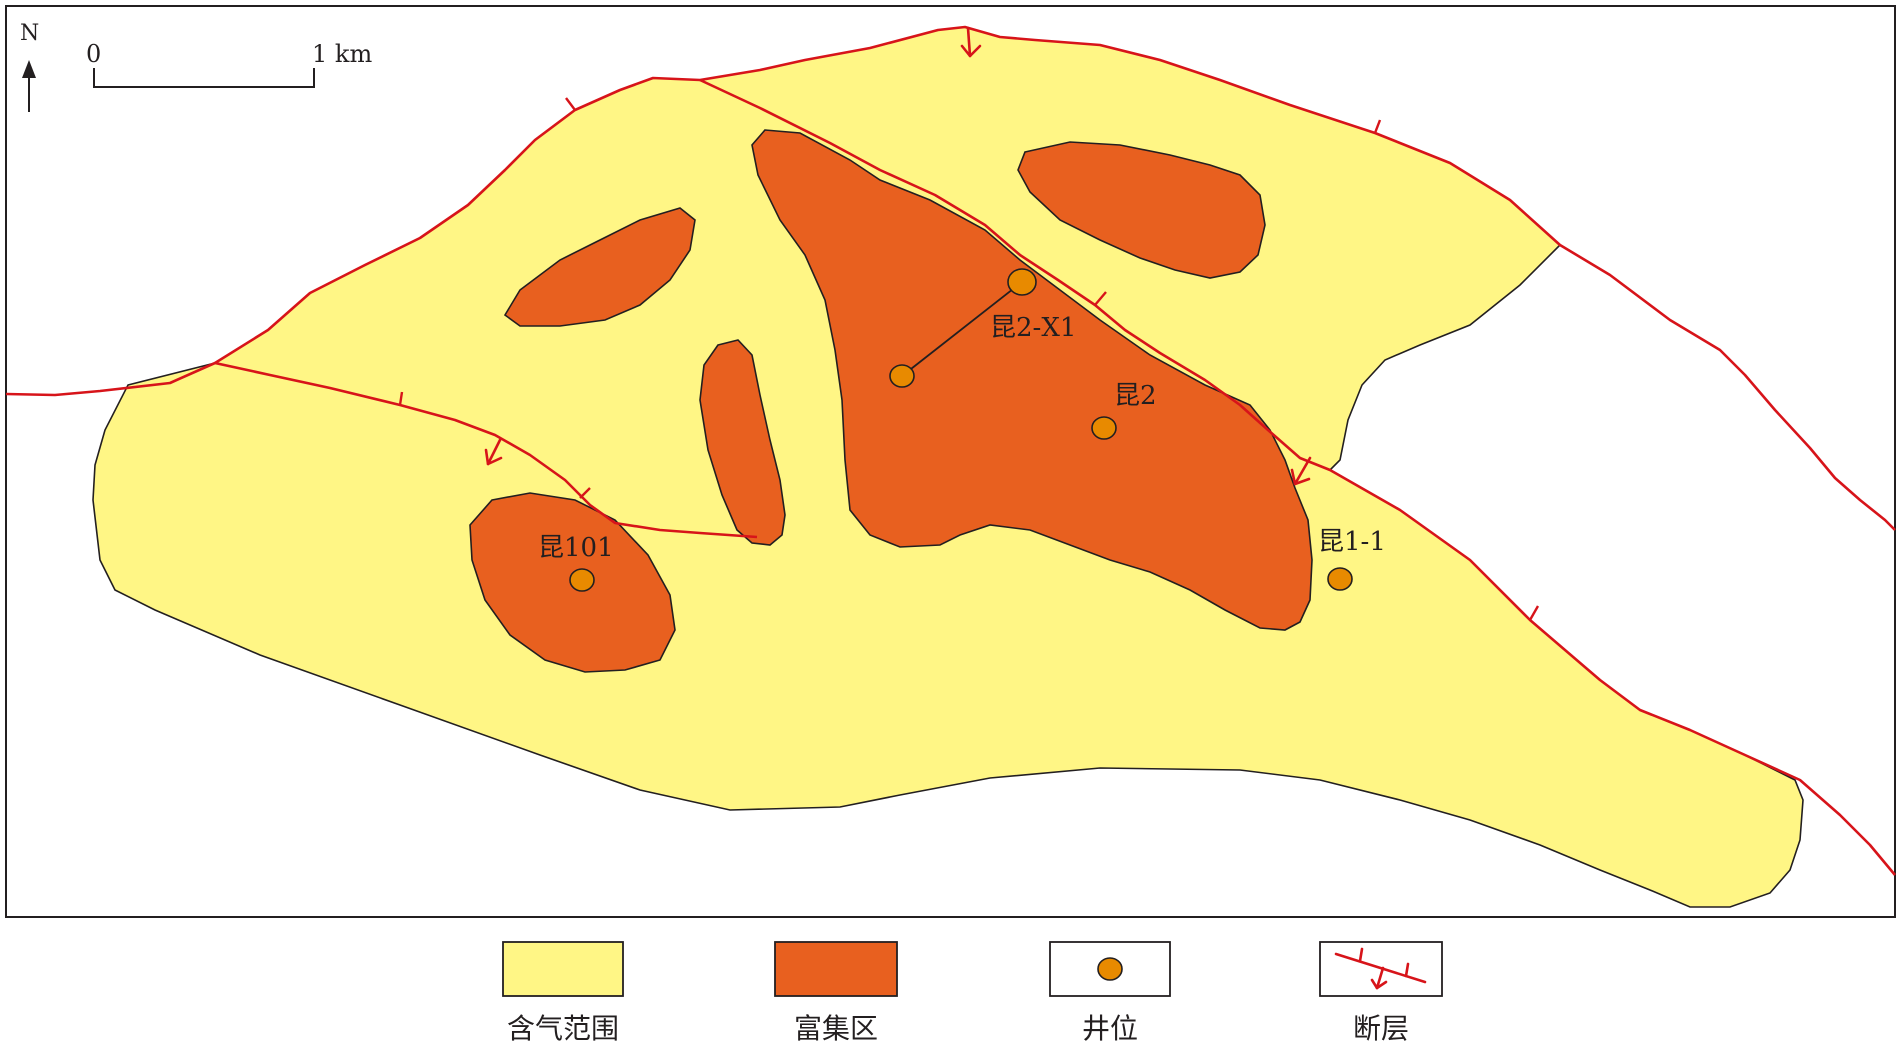 This screenshot has height=1047, width=1901. Describe the element at coordinates (836, 1028) in the screenshot. I see `legend-label: 富集区` at that location.